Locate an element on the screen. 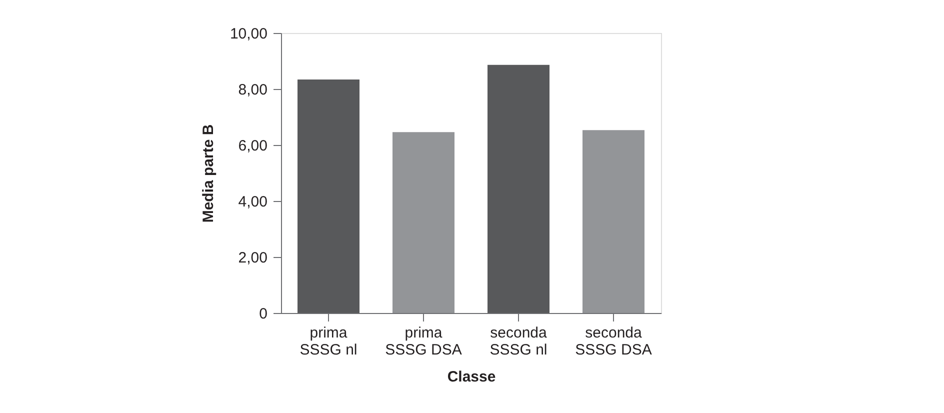 The image size is (944, 413). x-tick-label: seconda SSSG nl is located at coordinates (519, 341).